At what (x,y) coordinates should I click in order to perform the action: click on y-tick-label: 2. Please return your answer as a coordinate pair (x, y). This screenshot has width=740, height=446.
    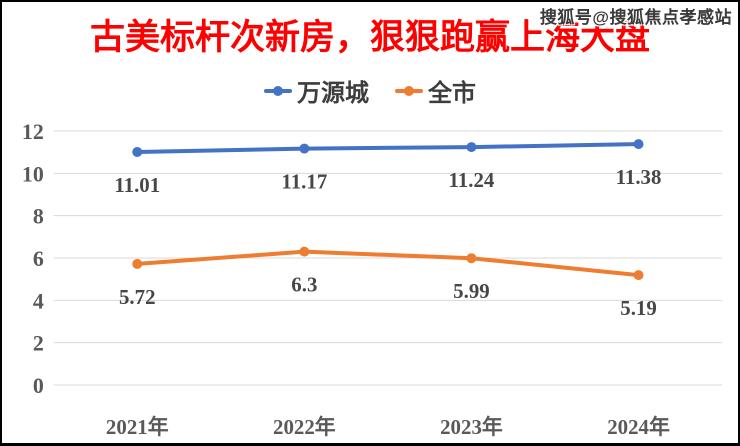
    Looking at the image, I should click on (38, 343).